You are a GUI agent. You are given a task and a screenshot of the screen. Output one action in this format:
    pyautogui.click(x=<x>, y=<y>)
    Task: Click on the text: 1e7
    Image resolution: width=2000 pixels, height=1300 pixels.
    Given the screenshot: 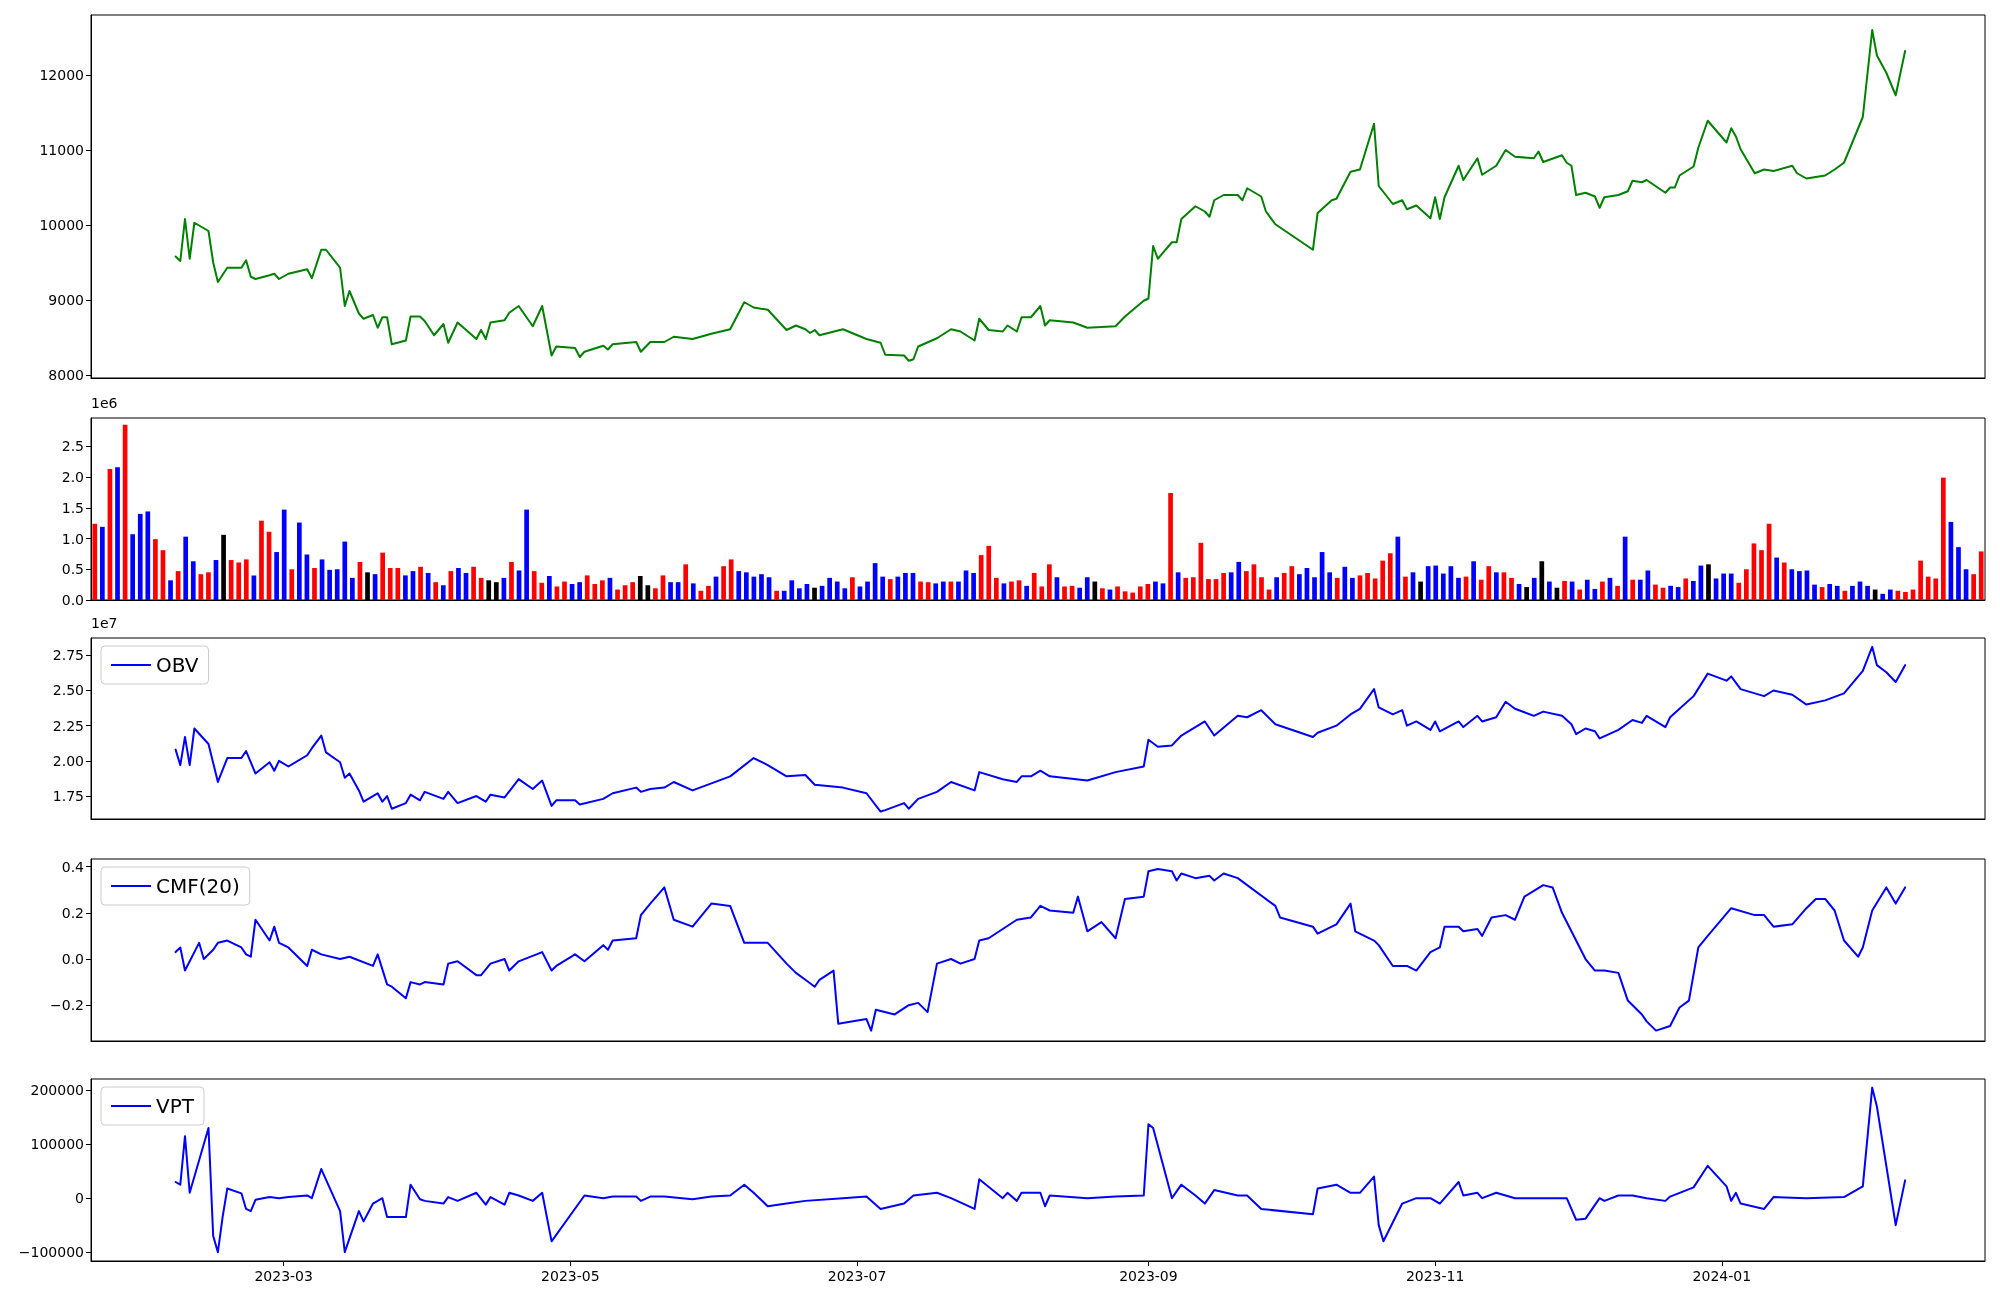 What is the action you would take?
    pyautogui.click(x=104, y=623)
    